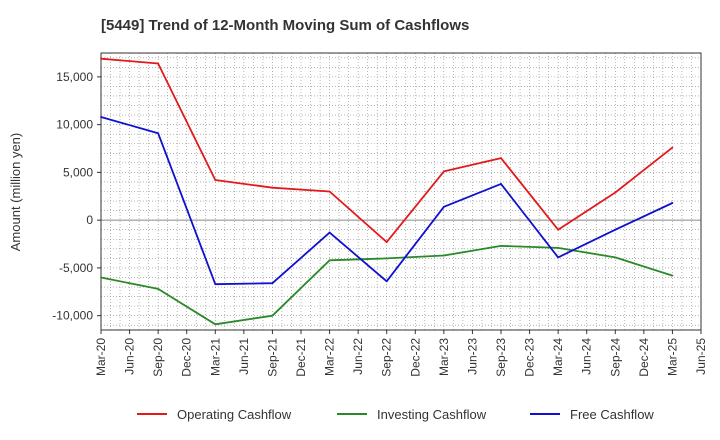 The width and height of the screenshot is (720, 440). I want to click on x-tick-label: Sep-21, so click(272, 357).